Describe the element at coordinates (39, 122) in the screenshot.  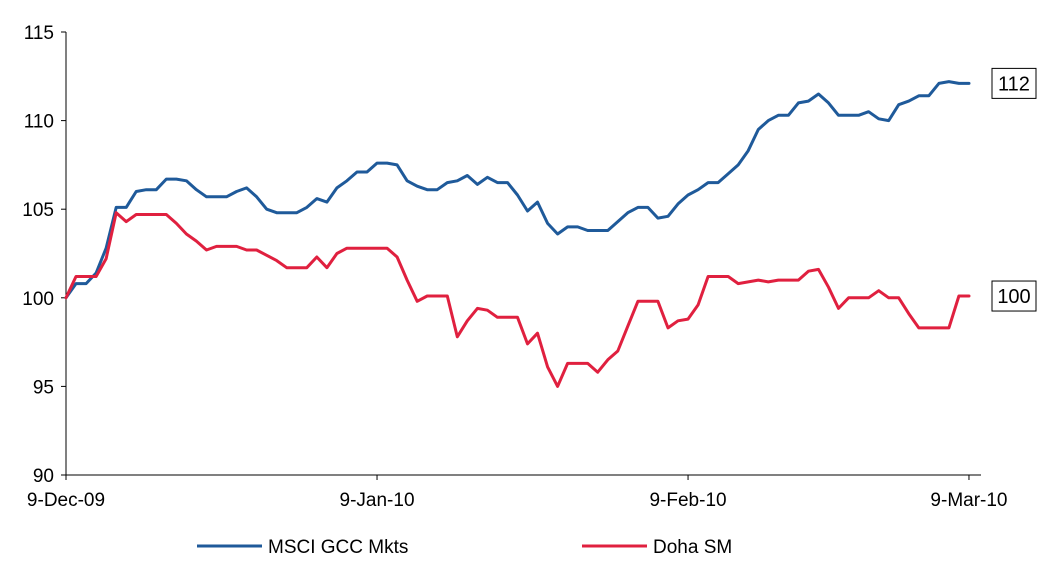
I see `y-tick-label: 110` at that location.